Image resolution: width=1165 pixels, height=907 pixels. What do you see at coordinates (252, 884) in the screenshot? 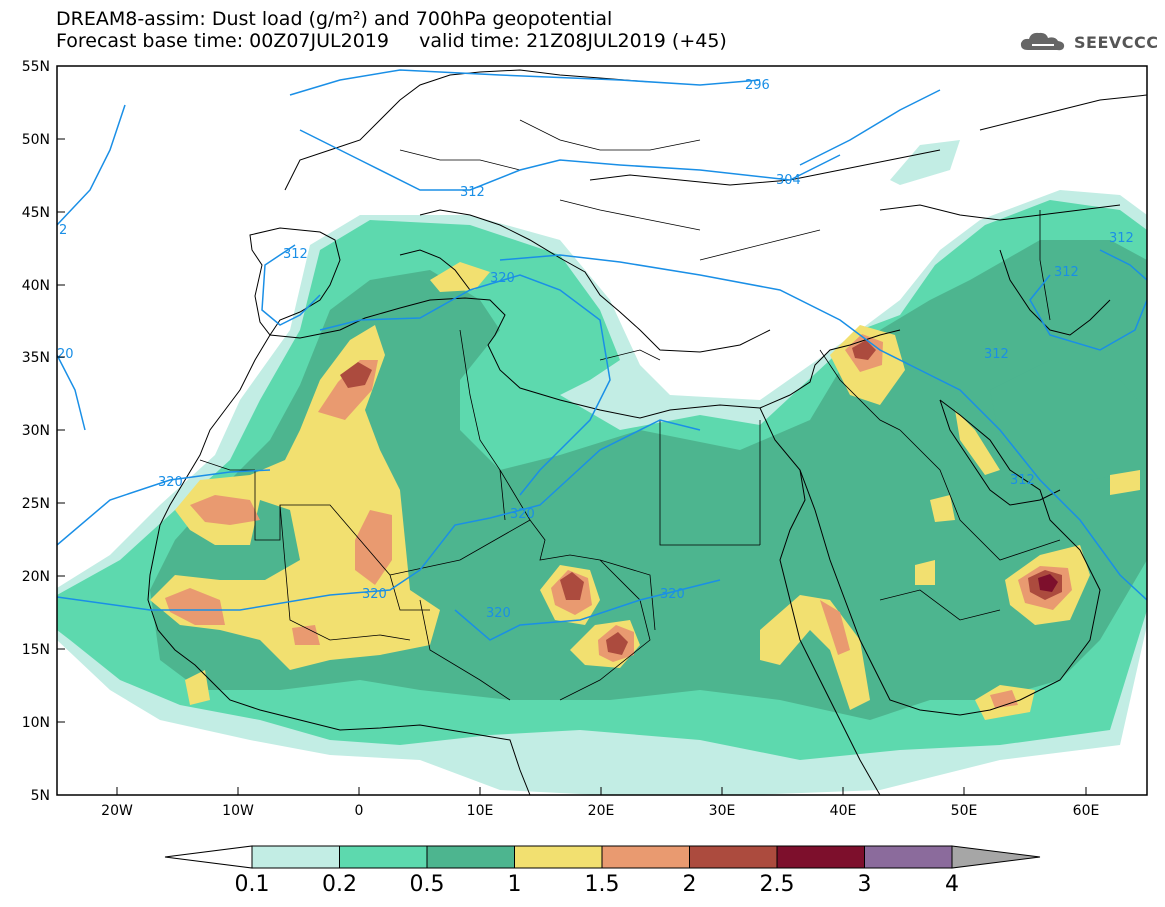
I see `colorbar-label: 0.1` at bounding box center [252, 884].